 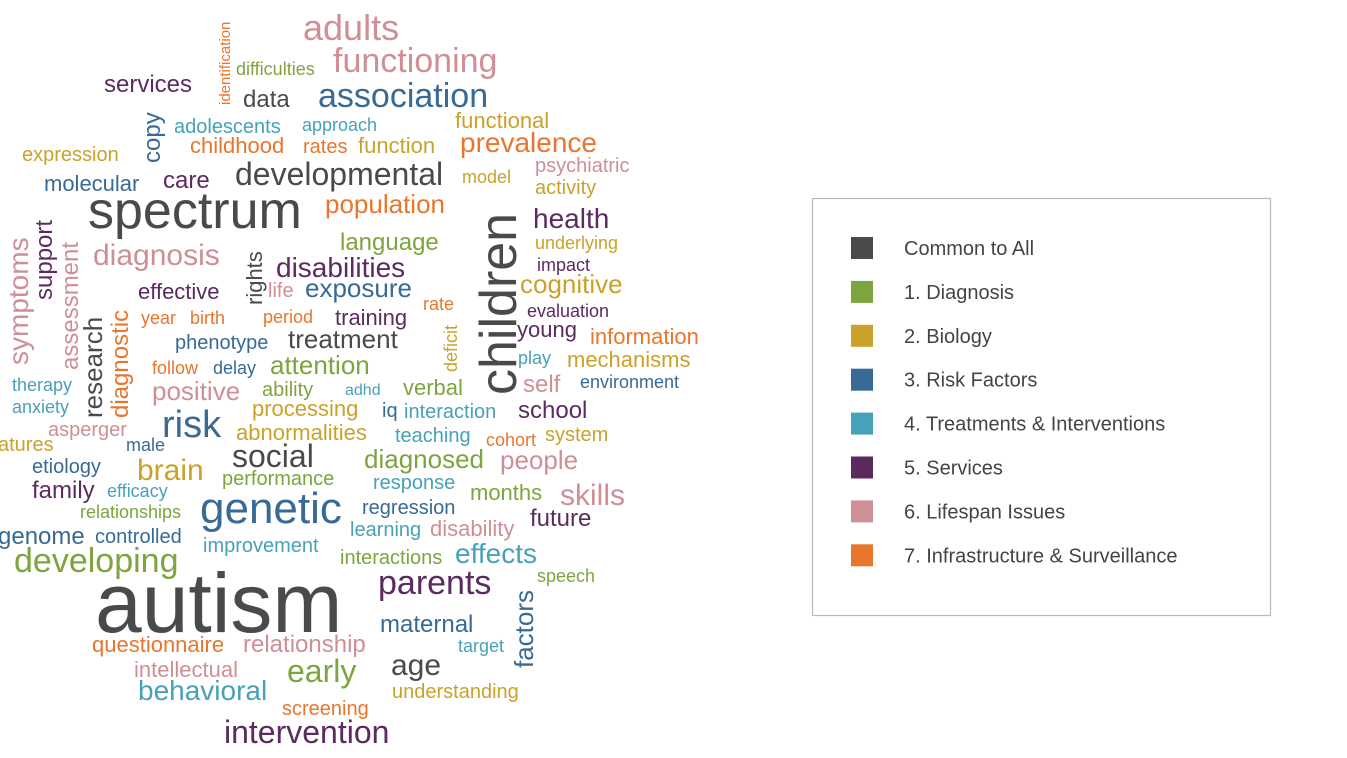 What do you see at coordinates (396, 145) in the screenshot?
I see `word: function` at bounding box center [396, 145].